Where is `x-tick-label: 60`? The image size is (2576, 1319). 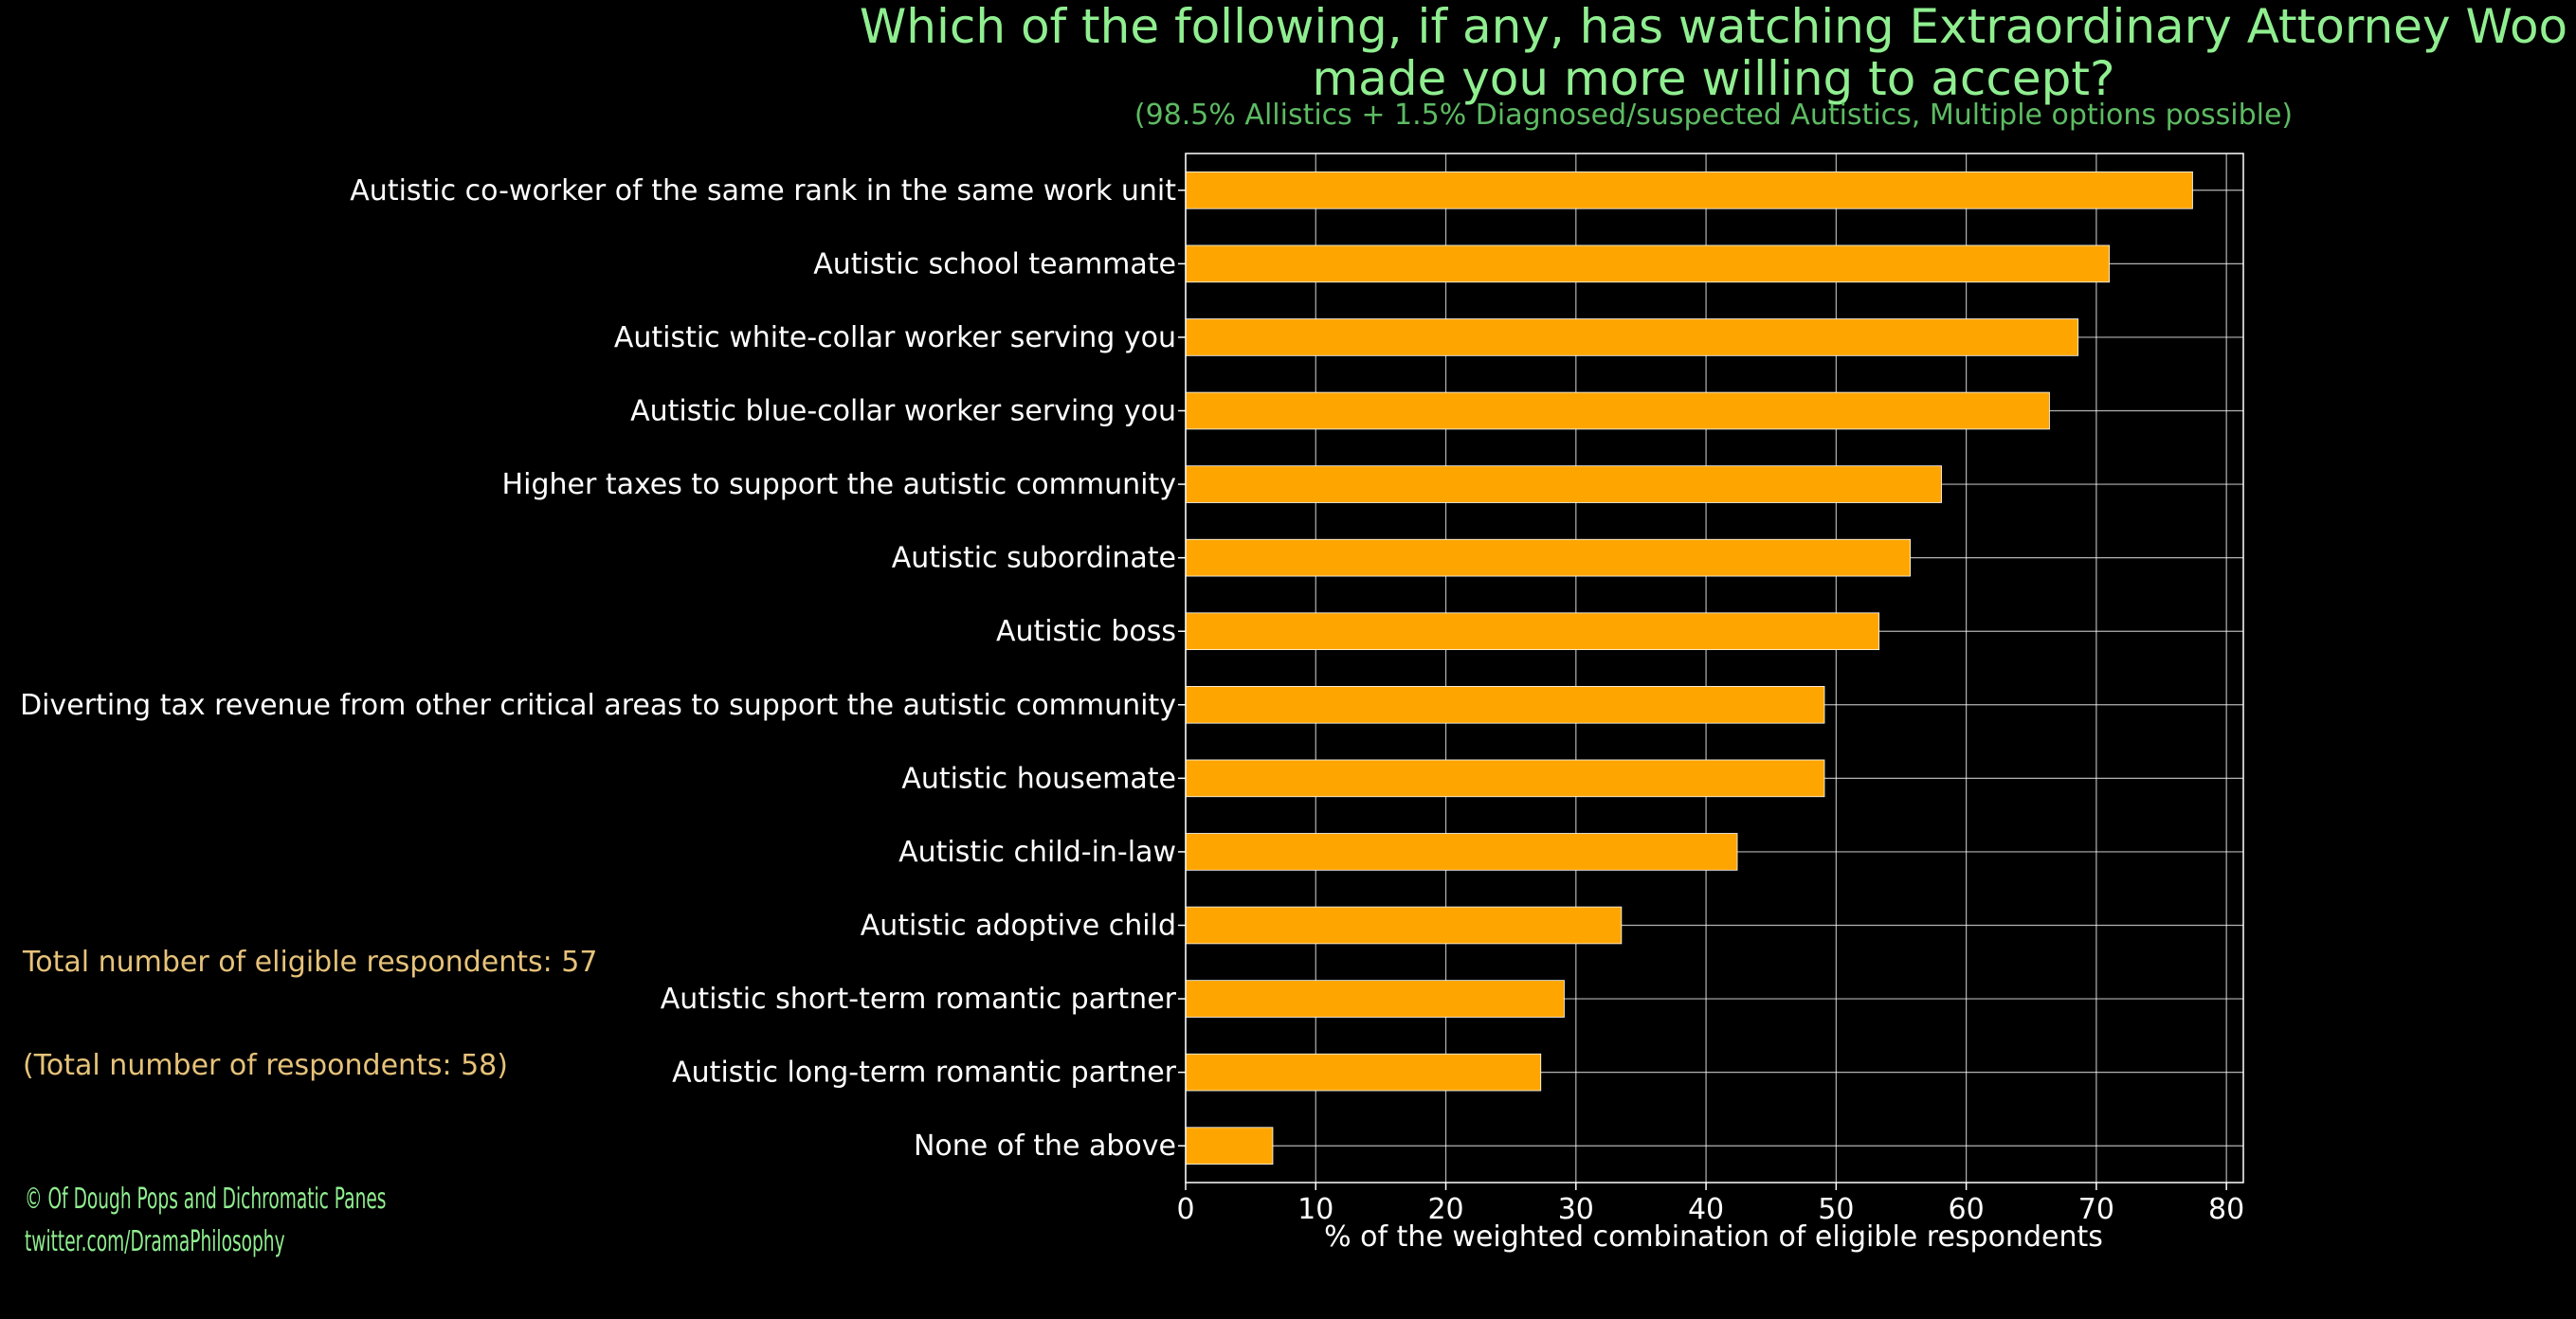
x-tick-label: 60 is located at coordinates (1967, 1210).